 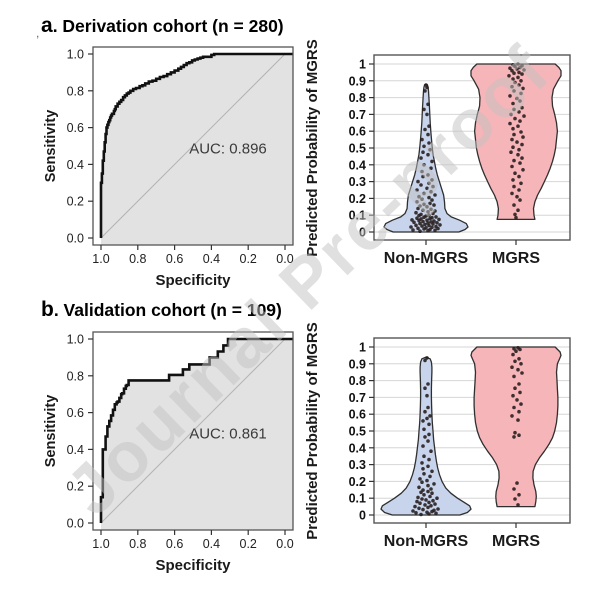 What do you see at coordinates (174, 544) in the screenshot?
I see `x-tick-label: 0.6` at bounding box center [174, 544].